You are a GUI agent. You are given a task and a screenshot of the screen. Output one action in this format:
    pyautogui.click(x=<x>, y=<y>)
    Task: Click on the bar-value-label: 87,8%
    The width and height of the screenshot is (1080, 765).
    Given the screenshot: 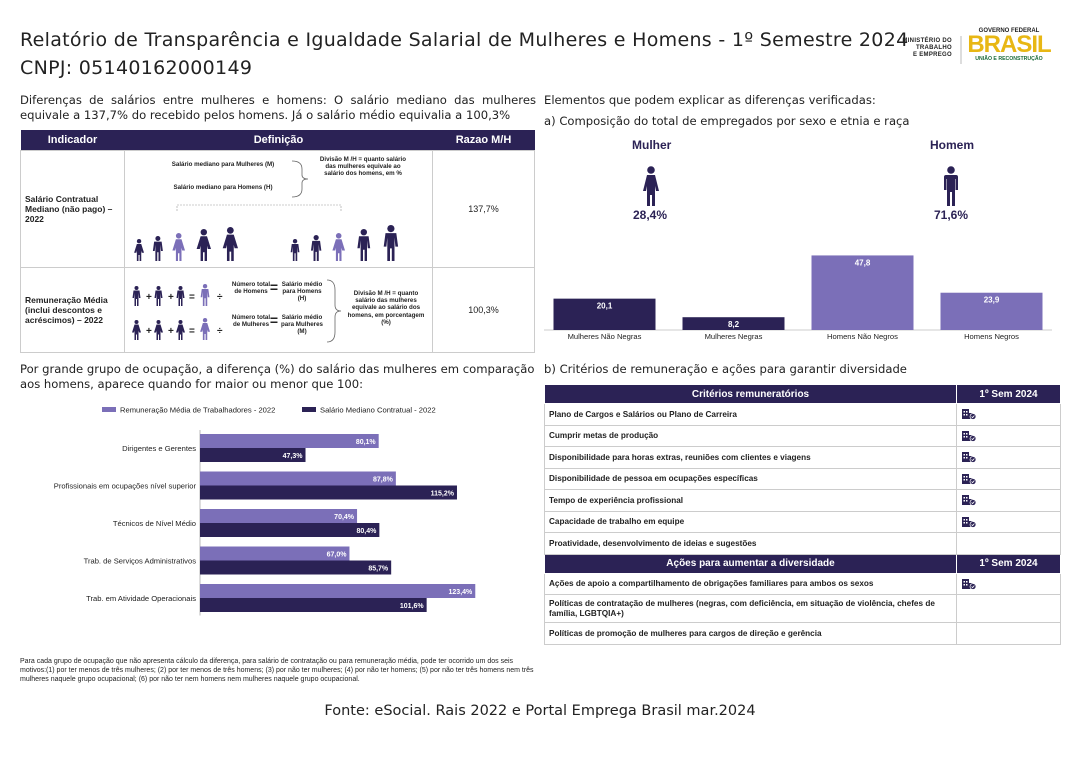 What is the action you would take?
    pyautogui.click(x=383, y=480)
    